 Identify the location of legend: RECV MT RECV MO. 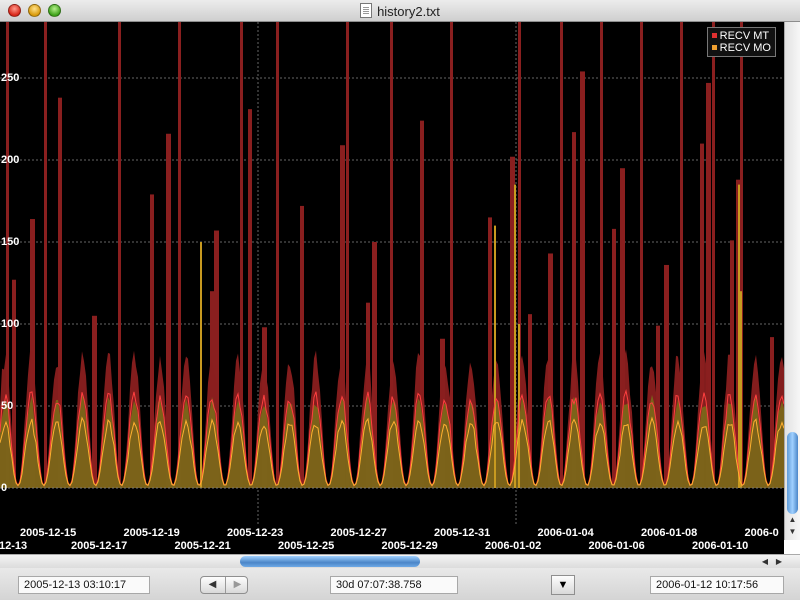
(741, 42).